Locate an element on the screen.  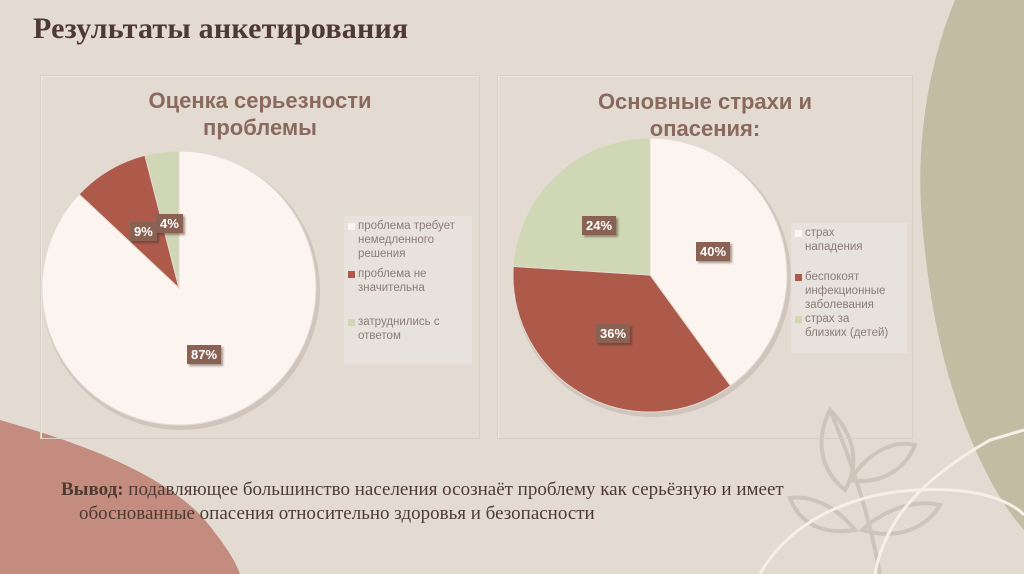
conclusion-lead: Вывод: is located at coordinates (92, 489).